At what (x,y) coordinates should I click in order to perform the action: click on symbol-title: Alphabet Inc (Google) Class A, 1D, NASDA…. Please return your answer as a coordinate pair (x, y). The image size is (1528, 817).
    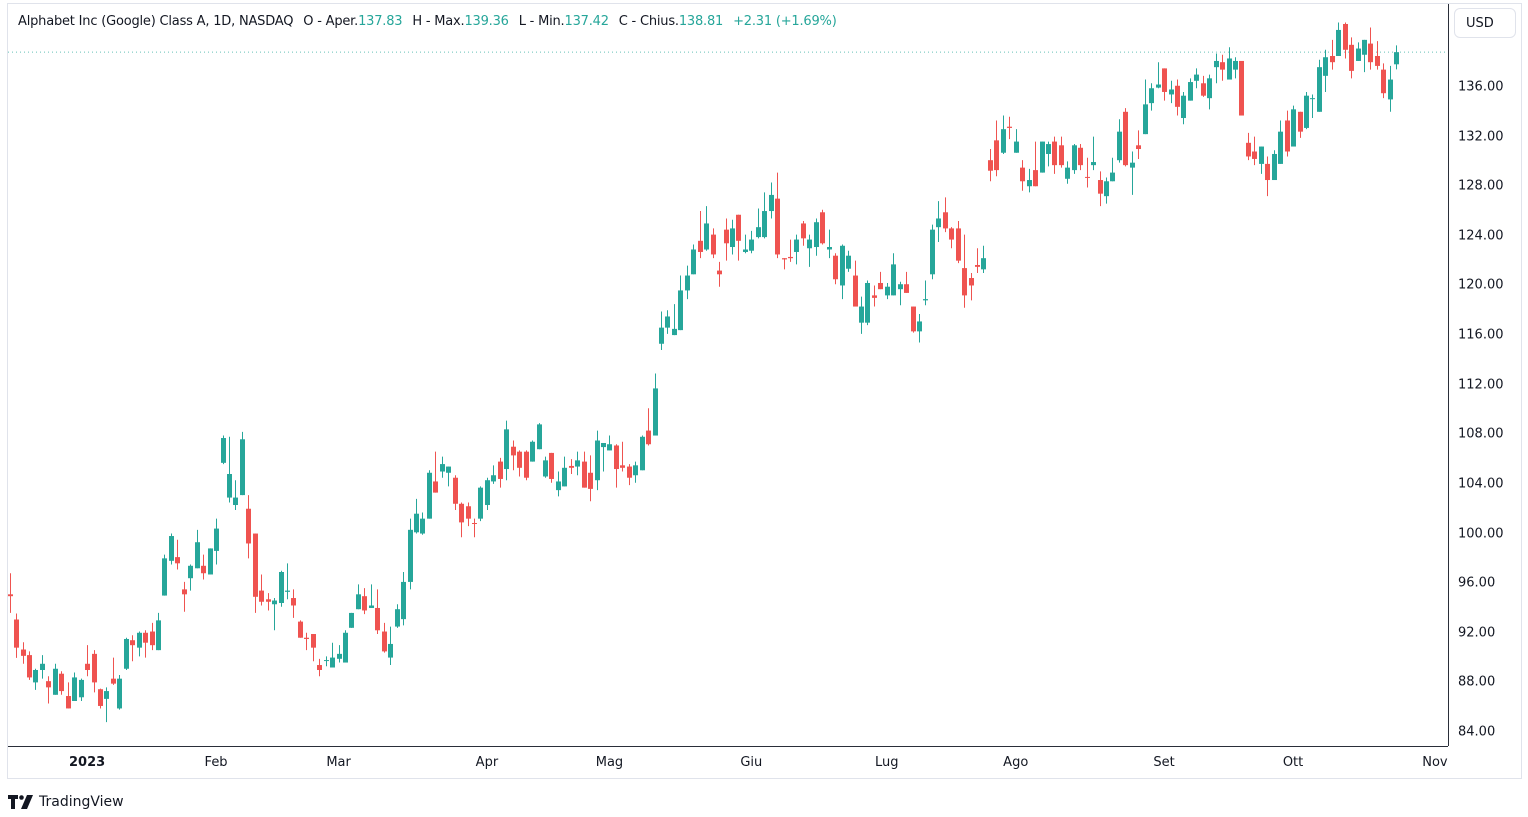
    Looking at the image, I should click on (156, 21).